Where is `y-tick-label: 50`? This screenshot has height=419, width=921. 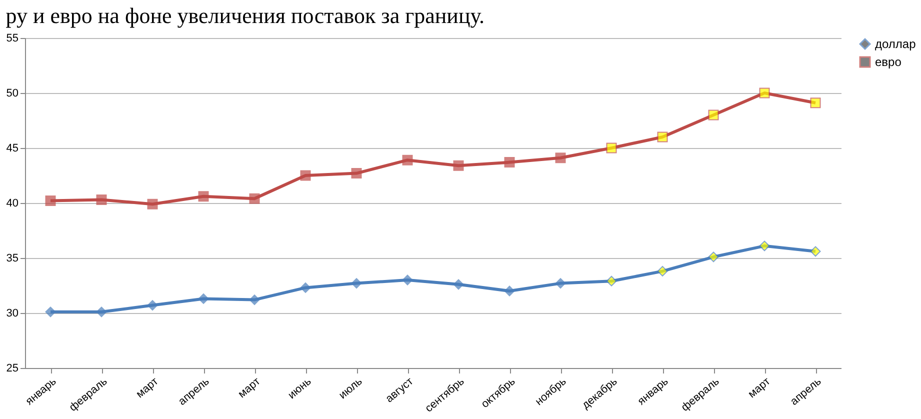 y-tick-label: 50 is located at coordinates (12, 94).